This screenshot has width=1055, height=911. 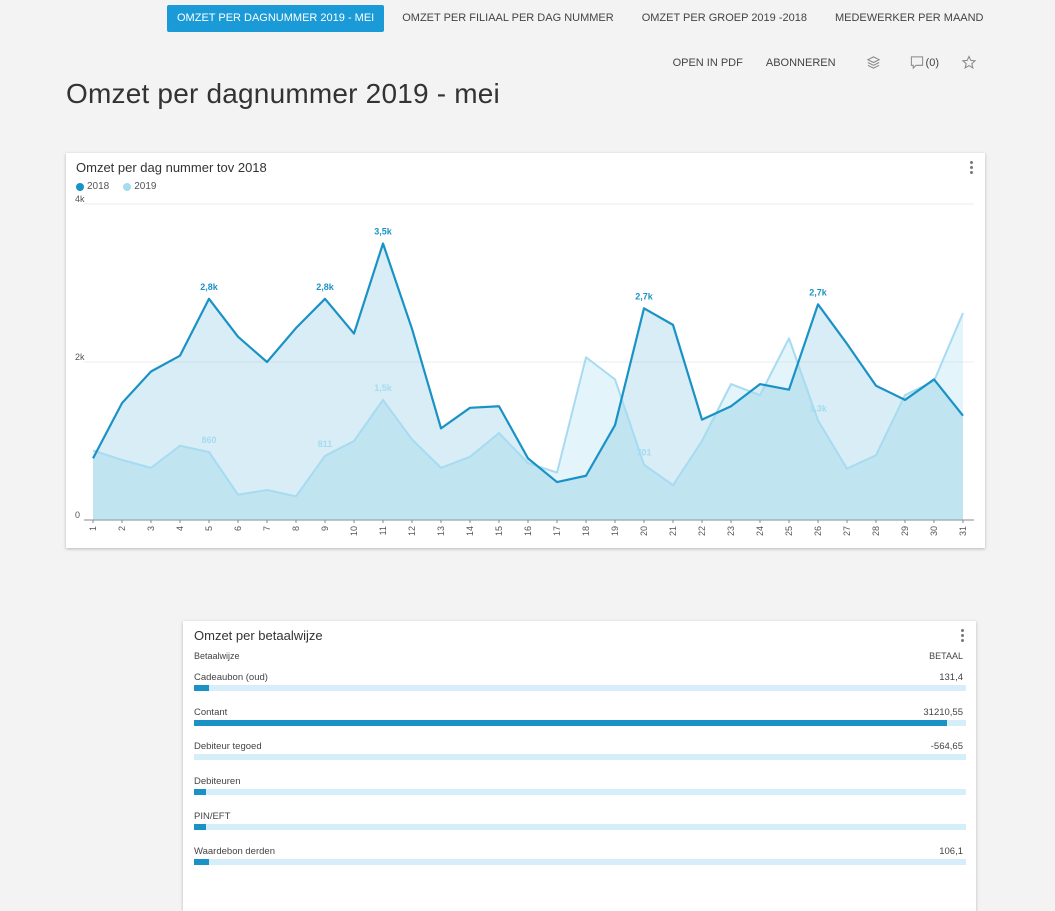 What do you see at coordinates (943, 712) in the screenshot?
I see `payment-row-value: 31210,55` at bounding box center [943, 712].